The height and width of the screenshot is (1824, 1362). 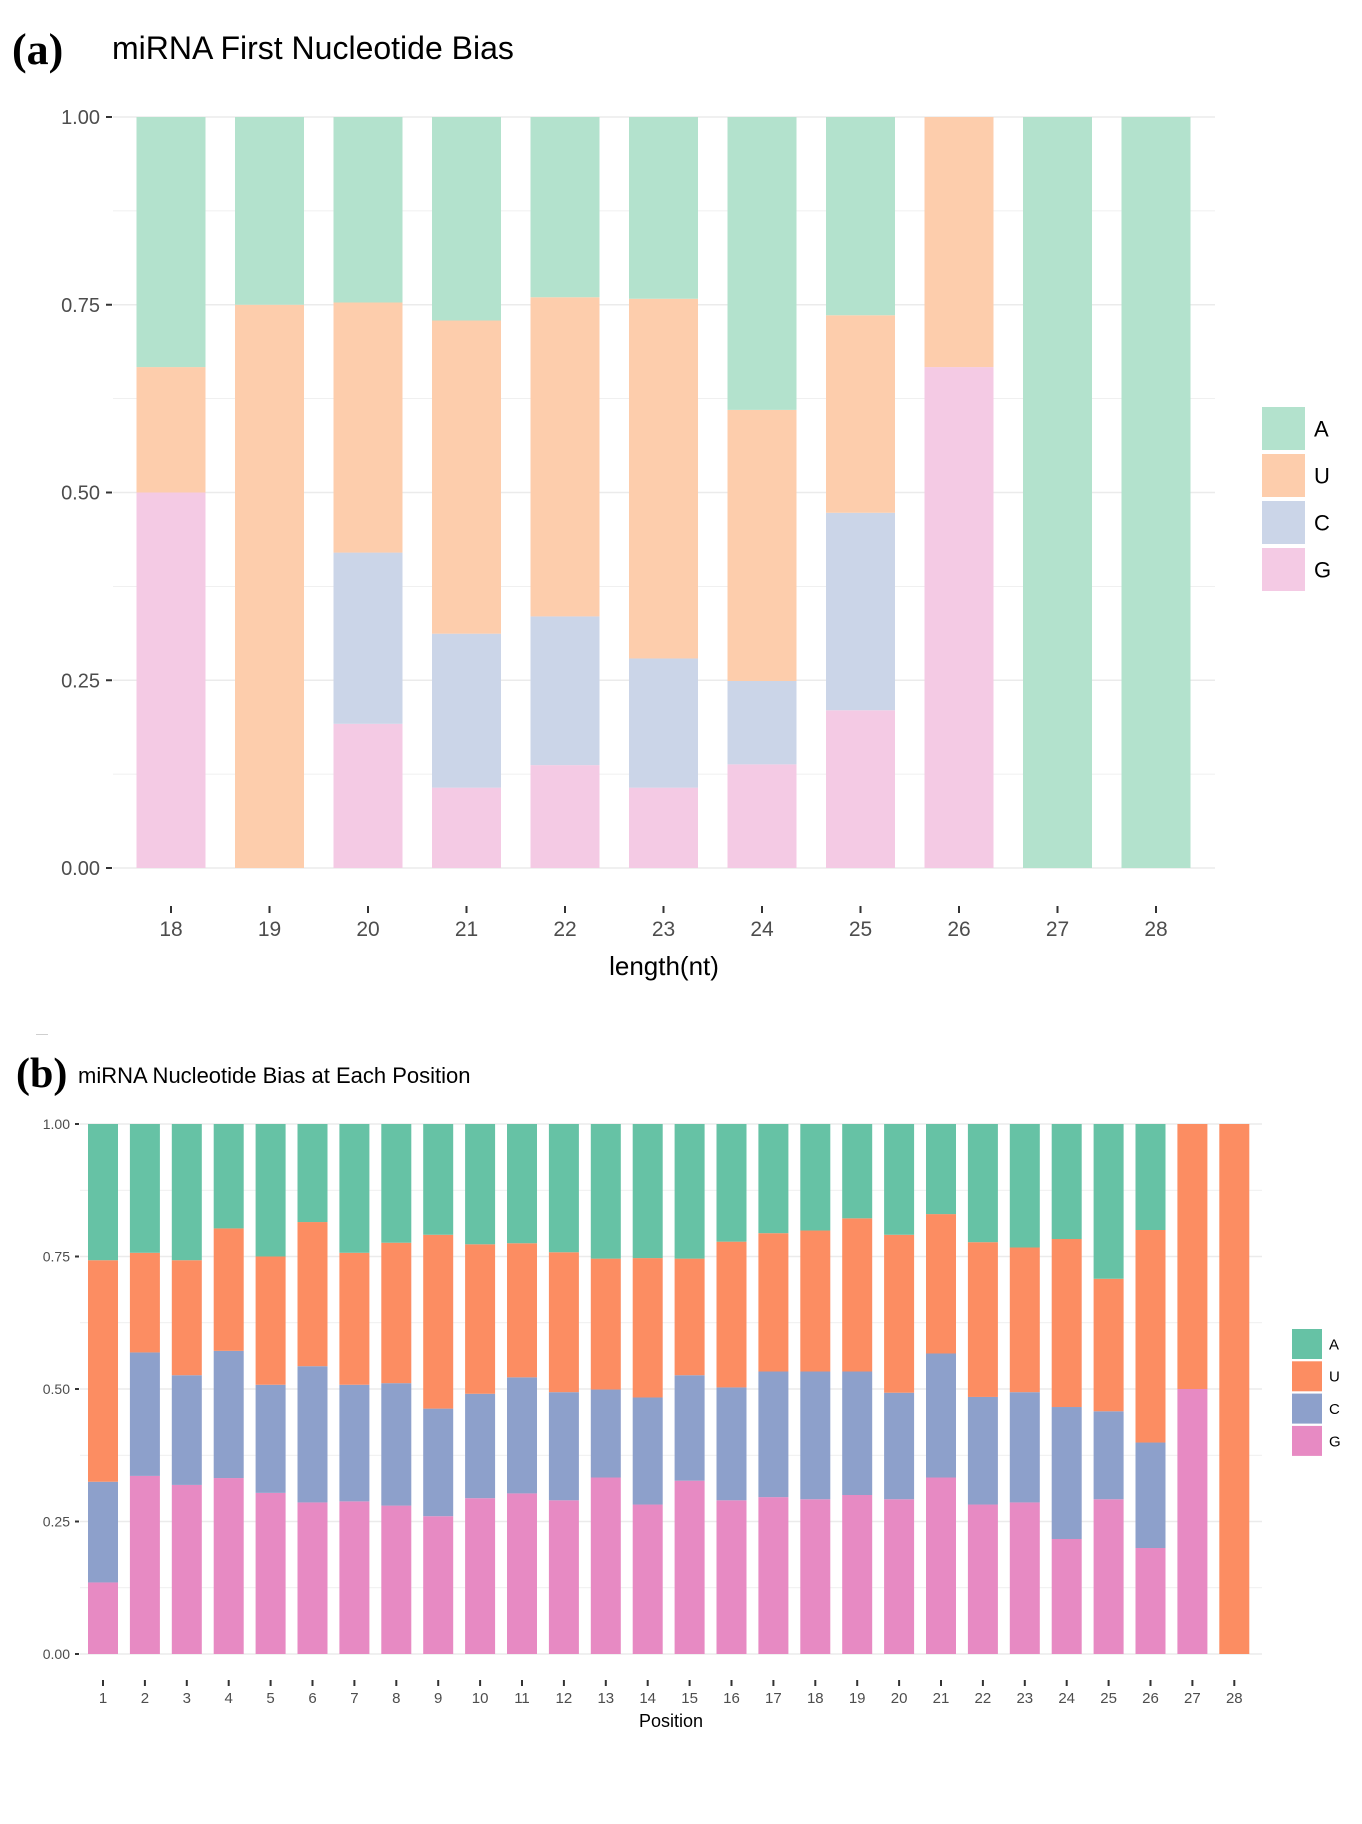 I want to click on y-tick-label: 0.75, so click(x=80, y=306).